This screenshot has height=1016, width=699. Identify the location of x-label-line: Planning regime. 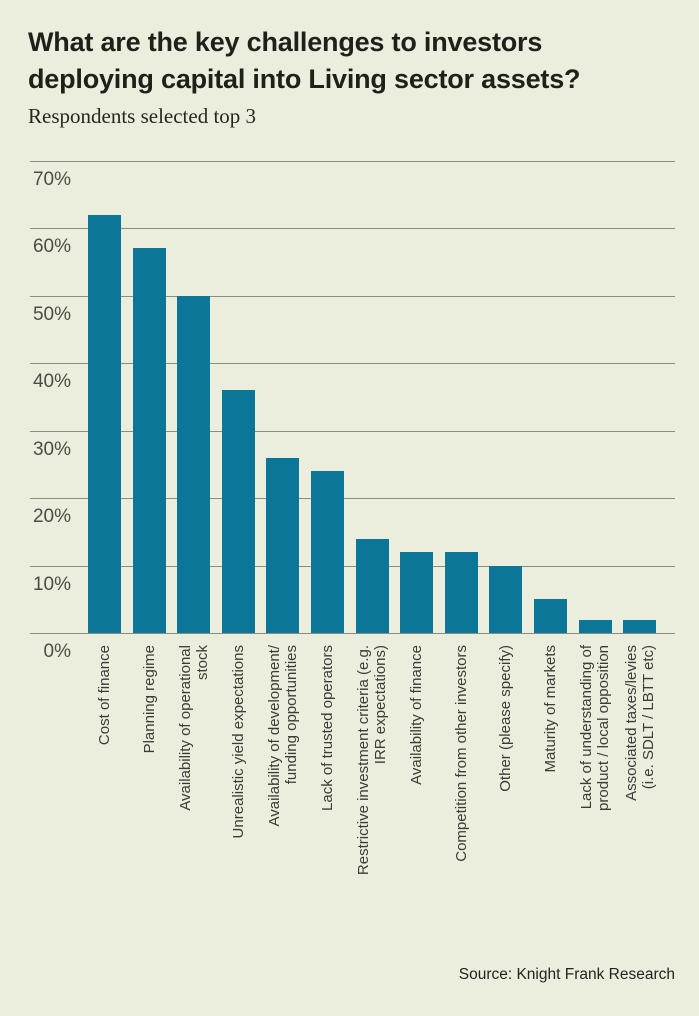
(149, 699).